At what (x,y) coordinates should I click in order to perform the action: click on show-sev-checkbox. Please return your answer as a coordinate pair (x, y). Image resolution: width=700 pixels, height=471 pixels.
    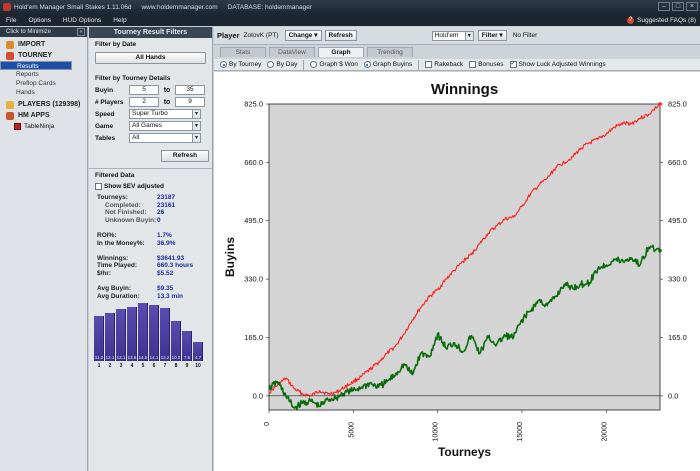
    Looking at the image, I should click on (98, 186).